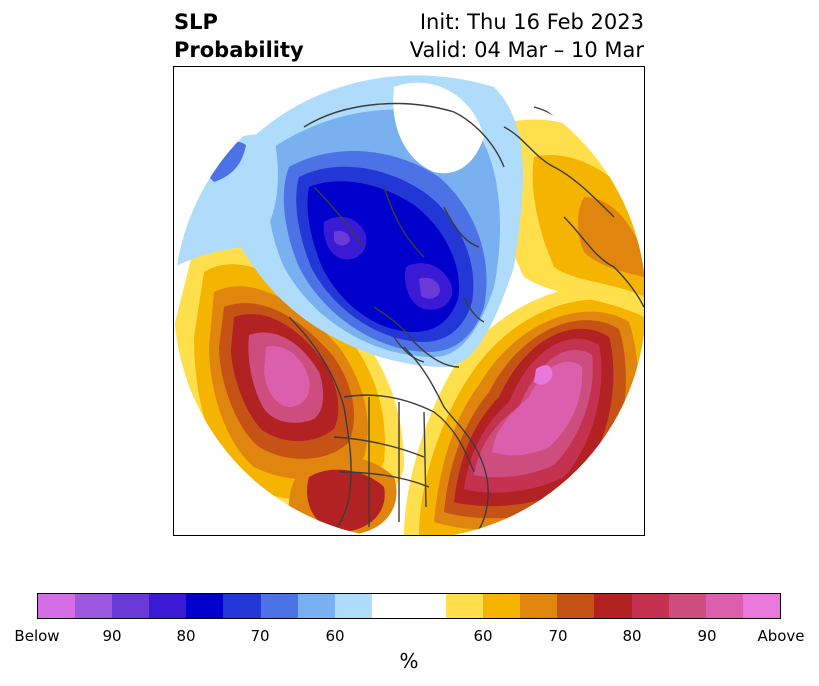  I want to click on init-date: Init: Thu 16 Feb 2023, so click(531, 22).